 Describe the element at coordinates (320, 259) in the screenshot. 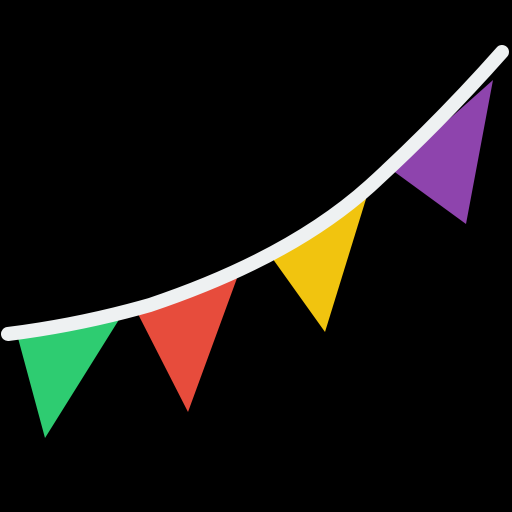

I see `yellow-flag` at that location.